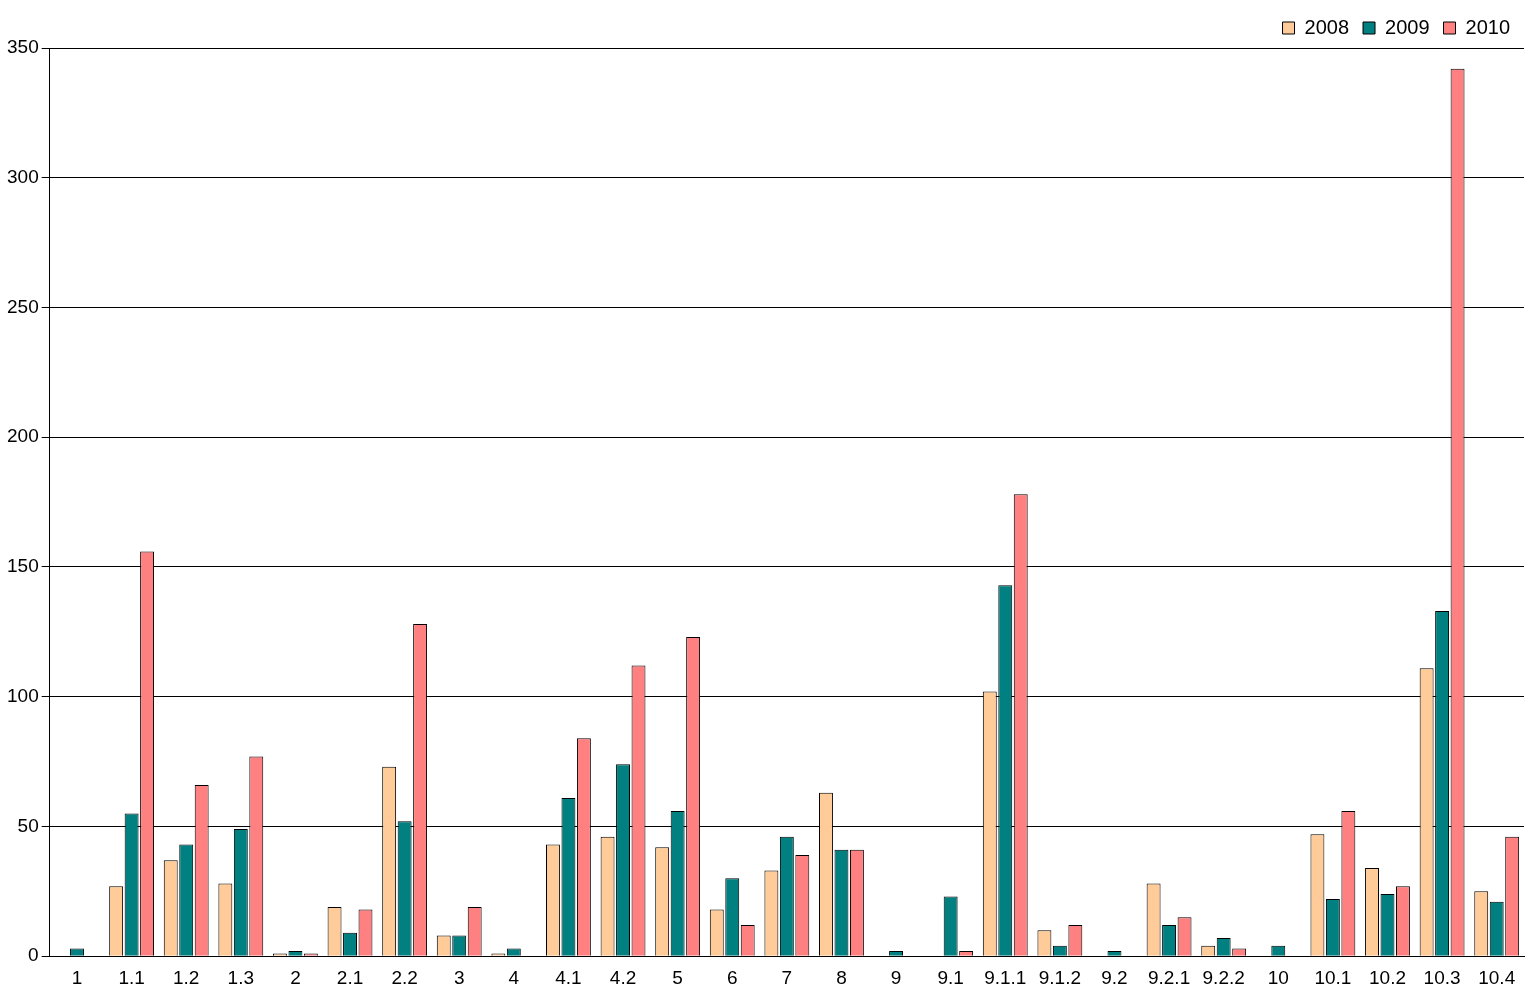  I want to click on x-tick-label: 1.3, so click(241, 977).